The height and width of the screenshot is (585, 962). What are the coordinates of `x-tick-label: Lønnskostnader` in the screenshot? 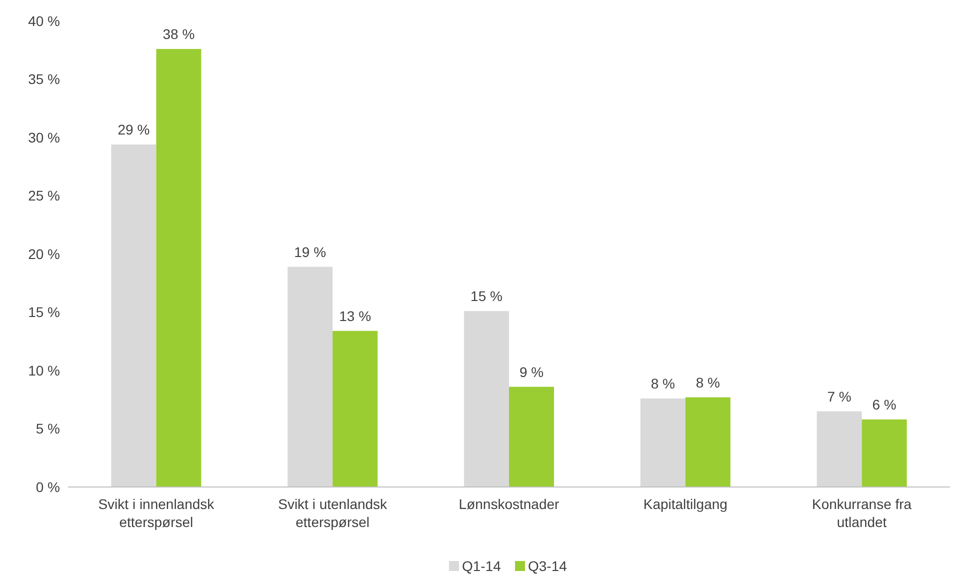 It's located at (509, 504).